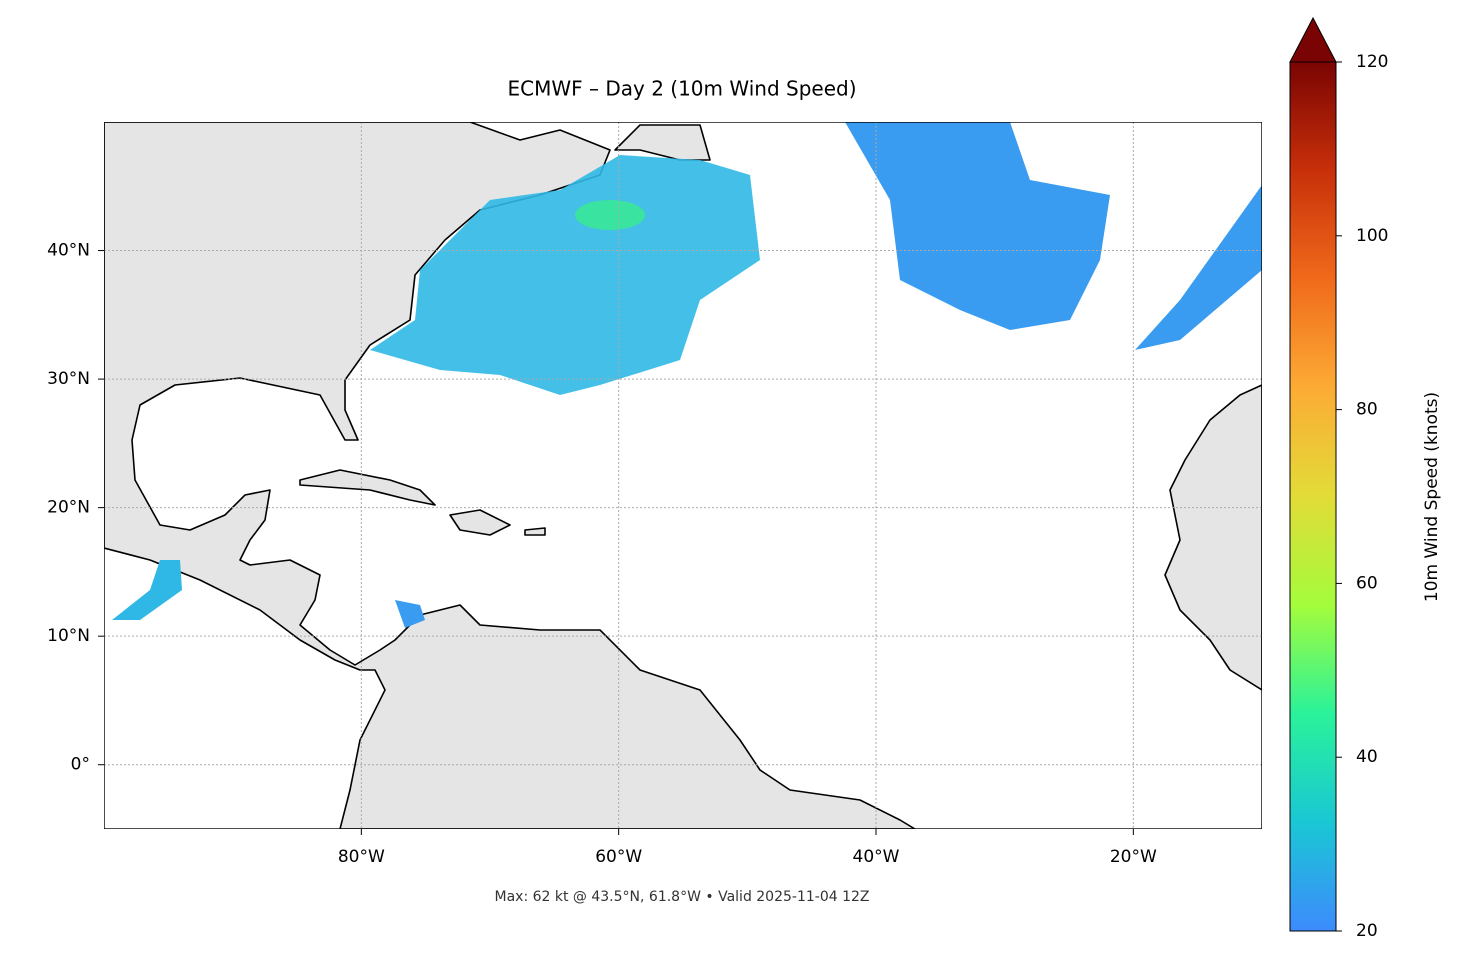  I want to click on colorbar-tick-label: 40, so click(1367, 757).